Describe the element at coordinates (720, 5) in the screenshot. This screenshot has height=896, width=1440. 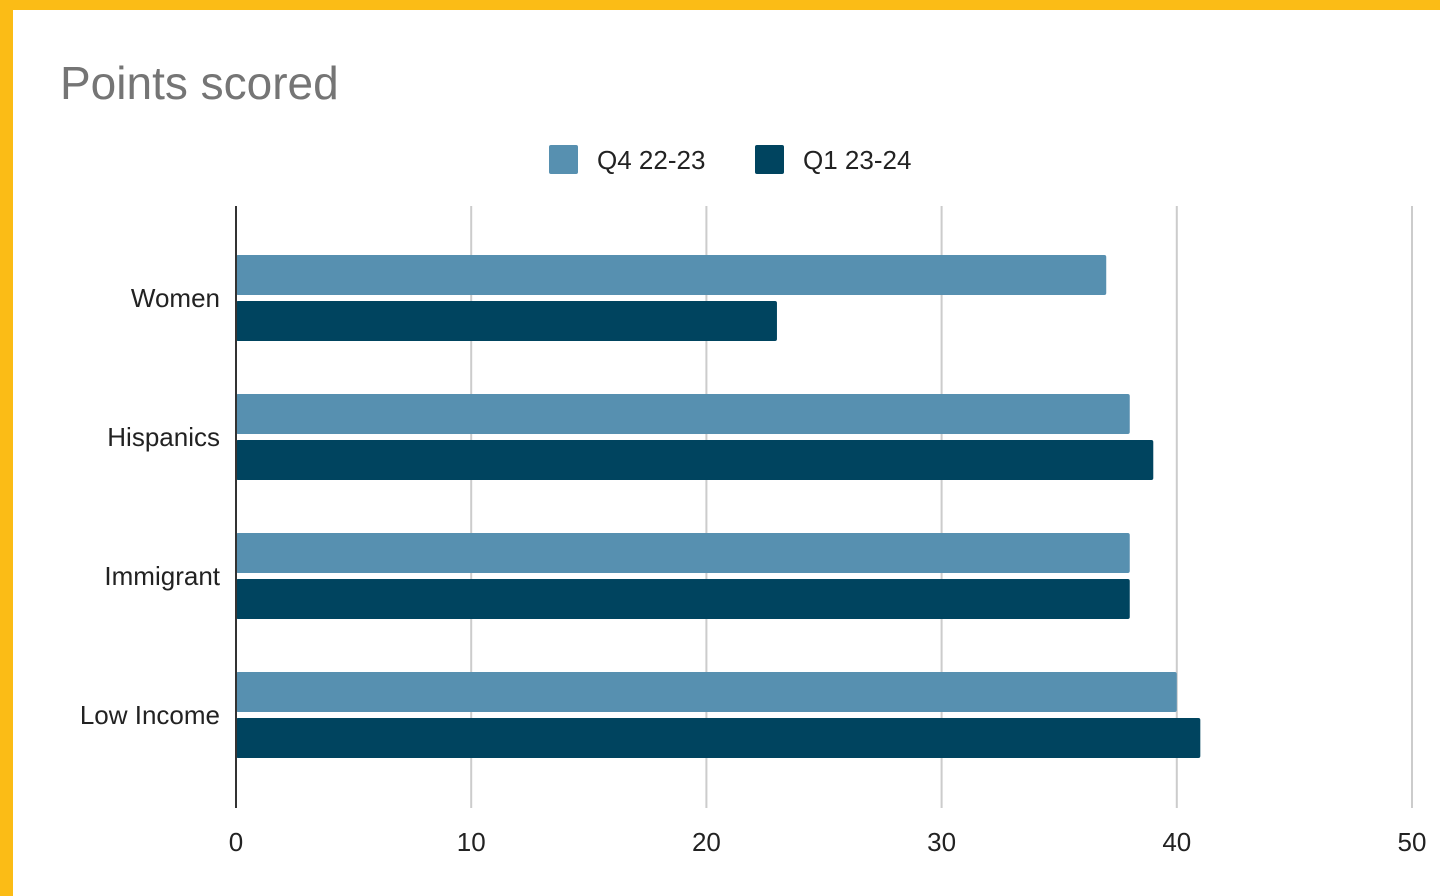
I see `frame-top-border` at that location.